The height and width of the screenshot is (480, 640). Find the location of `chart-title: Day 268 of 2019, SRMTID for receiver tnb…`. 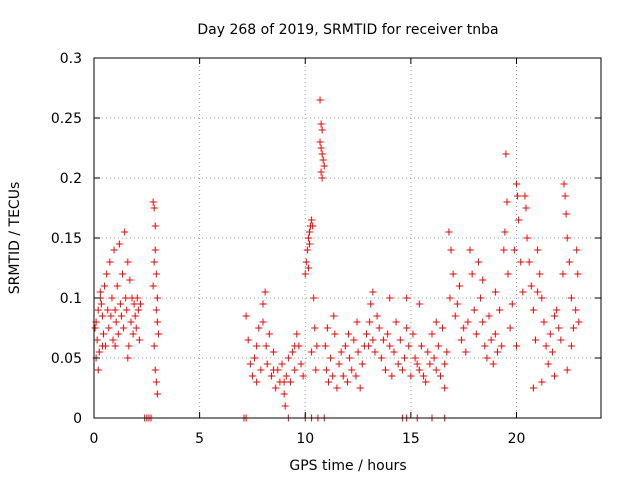

chart-title: Day 268 of 2019, SRMTID for receiver tnb… is located at coordinates (347, 30).